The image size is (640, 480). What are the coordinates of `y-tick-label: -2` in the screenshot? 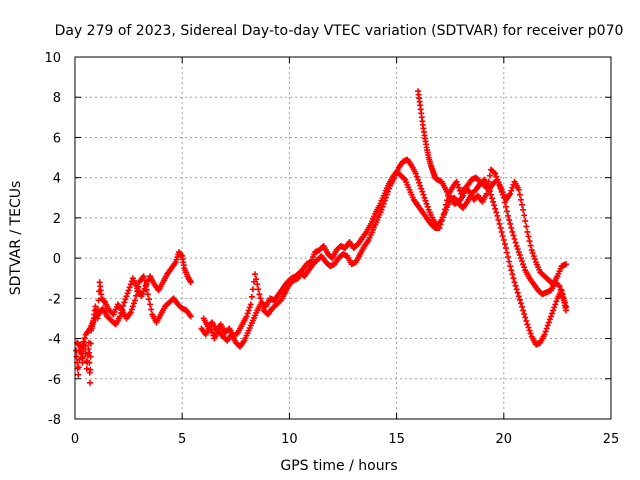 It's located at (54, 299).